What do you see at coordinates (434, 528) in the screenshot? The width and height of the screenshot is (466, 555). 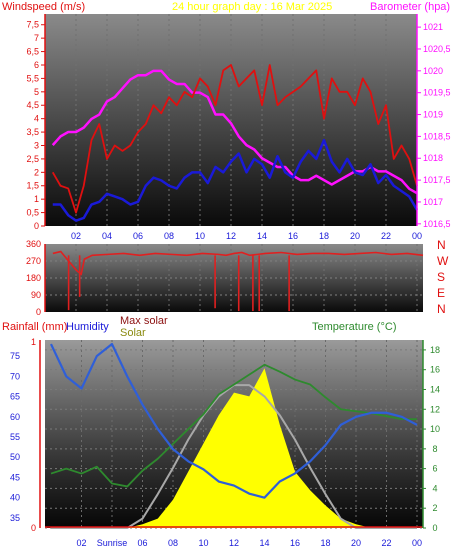 I see `temperature-tick-label: 0` at bounding box center [434, 528].